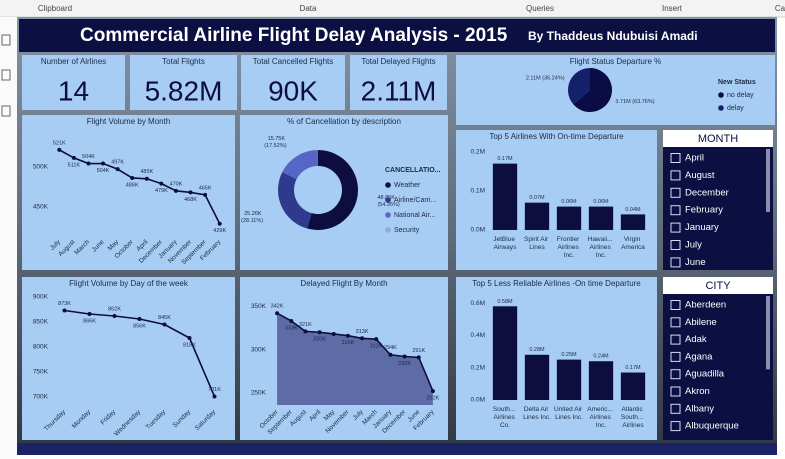 The height and width of the screenshot is (459, 785). Describe the element at coordinates (114, 309) in the screenshot. I see `data-label: 862K` at that location.